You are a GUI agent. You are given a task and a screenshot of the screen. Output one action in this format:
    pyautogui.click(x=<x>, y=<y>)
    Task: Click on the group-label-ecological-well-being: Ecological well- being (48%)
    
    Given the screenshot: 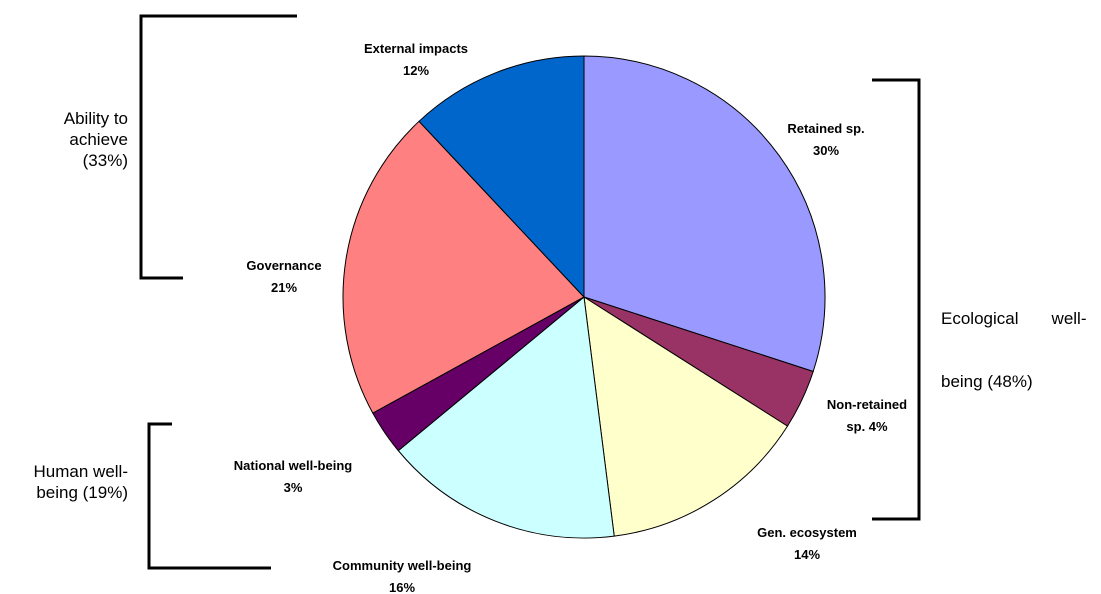 What is the action you would take?
    pyautogui.click(x=1021, y=339)
    